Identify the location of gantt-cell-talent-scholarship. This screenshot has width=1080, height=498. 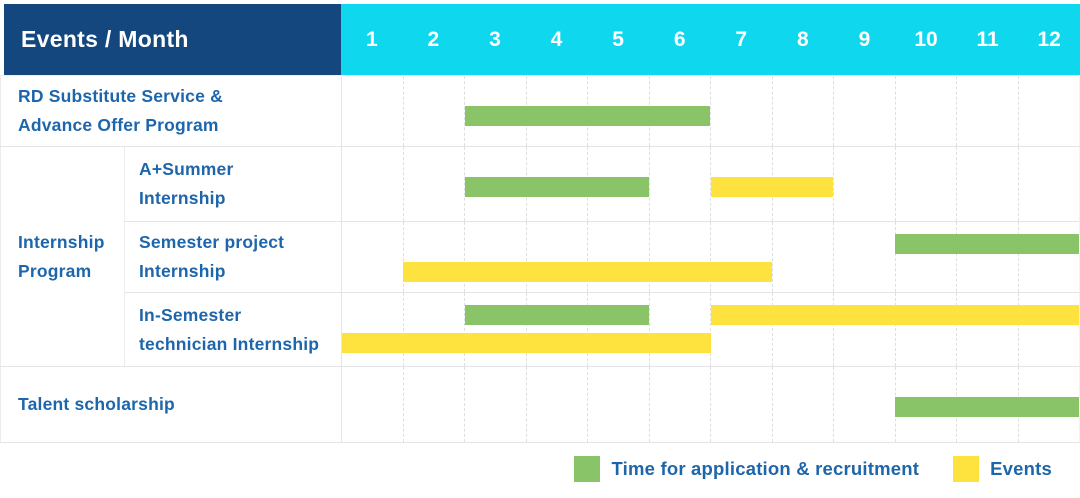
(710, 404).